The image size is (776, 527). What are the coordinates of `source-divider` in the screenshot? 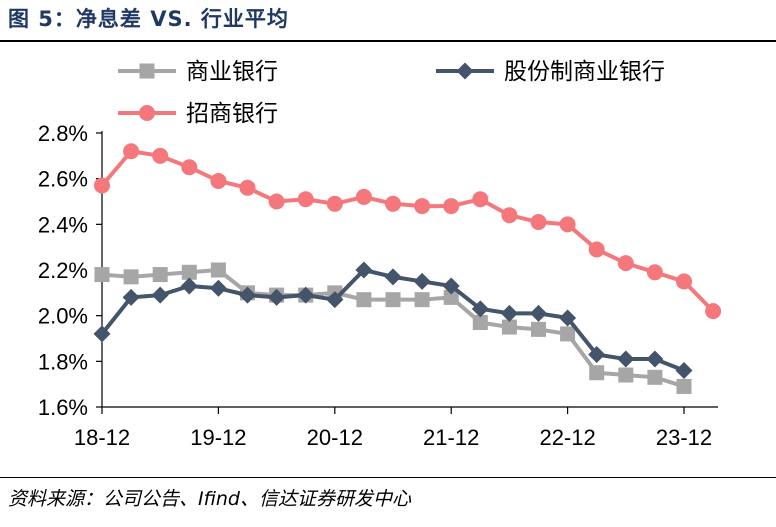 It's located at (388, 477).